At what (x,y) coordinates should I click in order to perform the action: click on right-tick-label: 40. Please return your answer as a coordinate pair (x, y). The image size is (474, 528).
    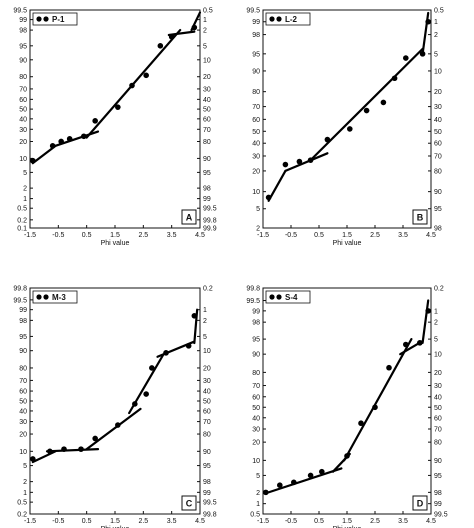
    Looking at the image, I should click on (207, 392).